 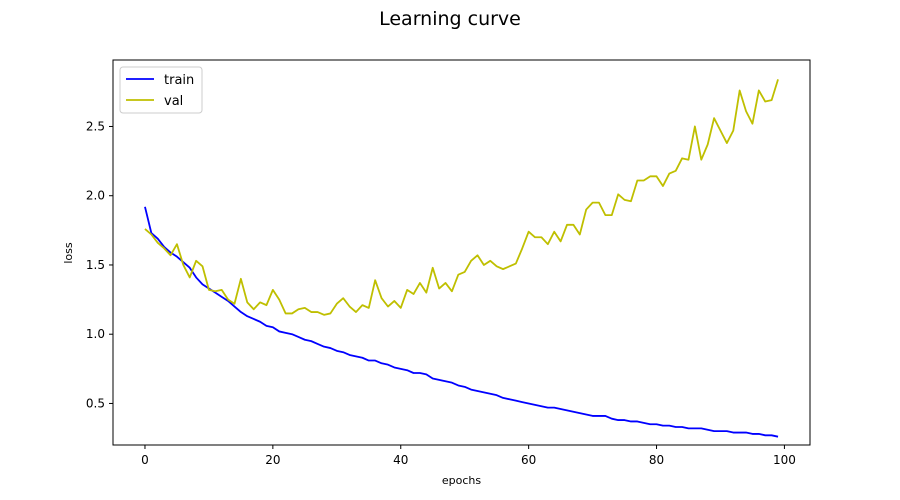 What do you see at coordinates (95, 126) in the screenshot?
I see `y-tick-label: 2.5` at bounding box center [95, 126].